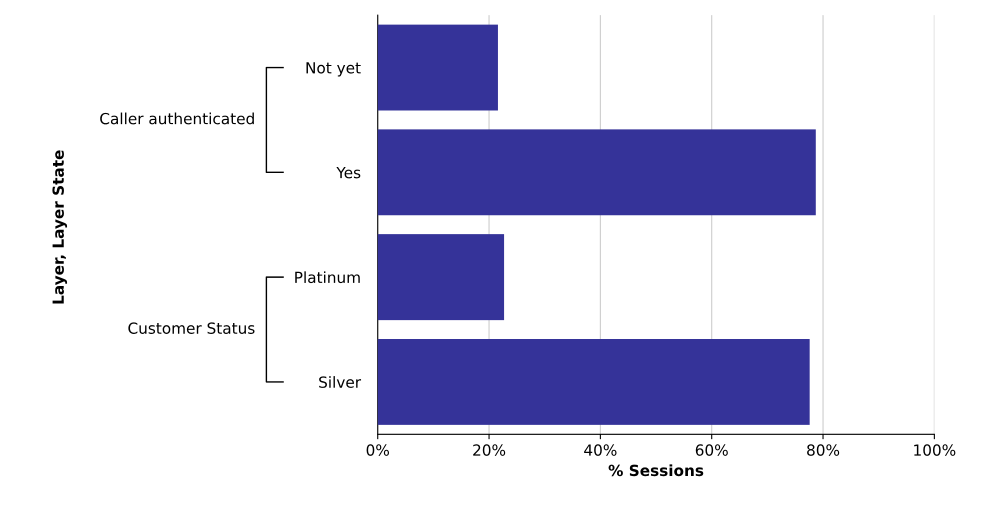 The height and width of the screenshot is (505, 994). I want to click on x-tick-label: 0%, so click(377, 450).